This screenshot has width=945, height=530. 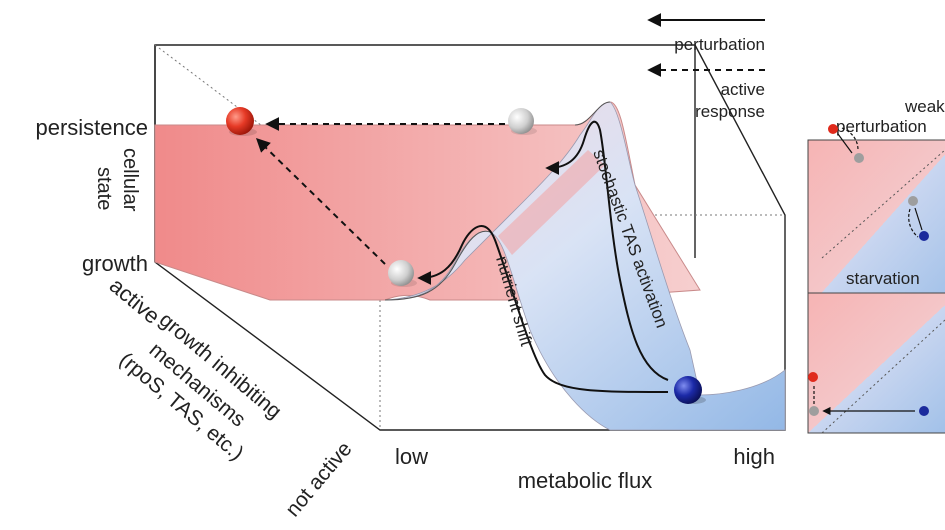 What do you see at coordinates (240, 121) in the screenshot?
I see `persister-ball` at bounding box center [240, 121].